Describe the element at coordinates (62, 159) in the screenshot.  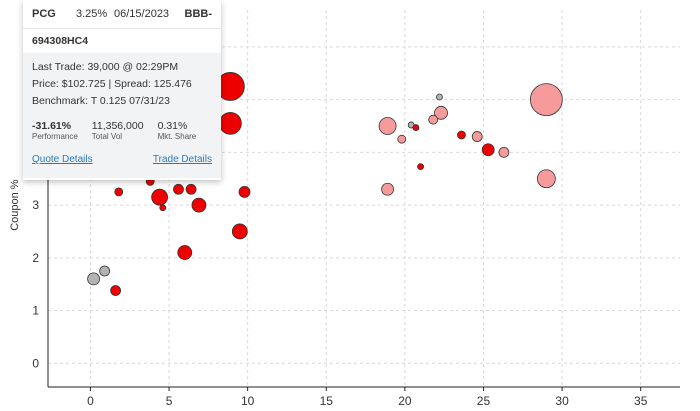
I see `quote-details-link: Quote Details` at that location.